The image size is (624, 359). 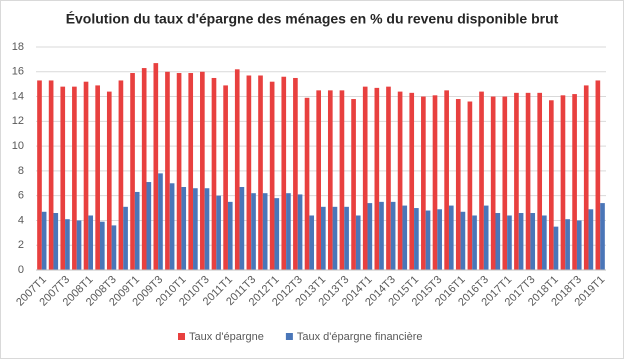 I want to click on legend-label: Taux d'épargne financière, so click(x=360, y=337).